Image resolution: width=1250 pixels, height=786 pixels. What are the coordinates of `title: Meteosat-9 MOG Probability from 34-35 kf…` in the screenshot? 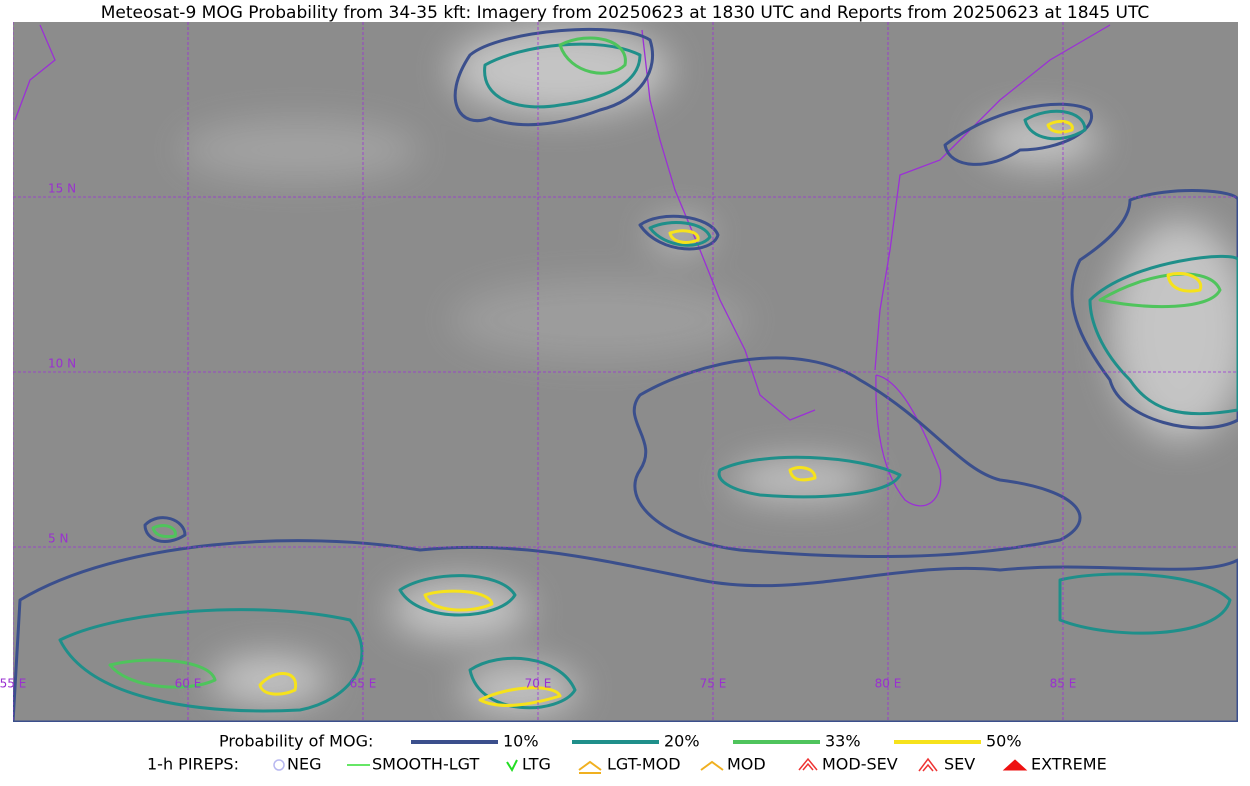 It's located at (625, 13).